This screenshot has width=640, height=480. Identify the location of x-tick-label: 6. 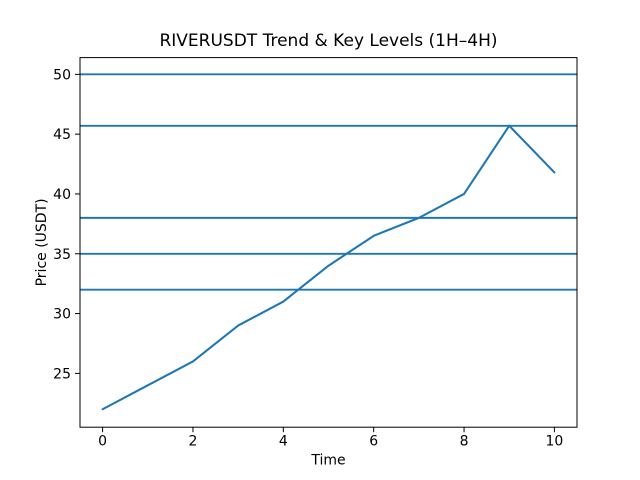
(373, 442).